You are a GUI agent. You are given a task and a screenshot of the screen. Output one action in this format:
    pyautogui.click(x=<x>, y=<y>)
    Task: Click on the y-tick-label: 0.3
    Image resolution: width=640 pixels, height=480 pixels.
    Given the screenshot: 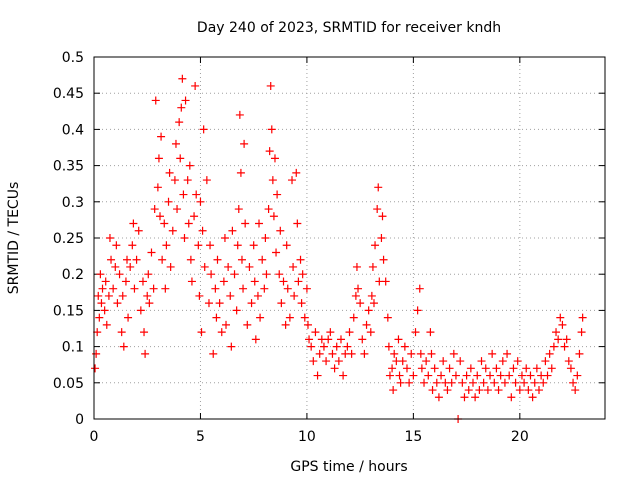 What is the action you would take?
    pyautogui.click(x=73, y=203)
    